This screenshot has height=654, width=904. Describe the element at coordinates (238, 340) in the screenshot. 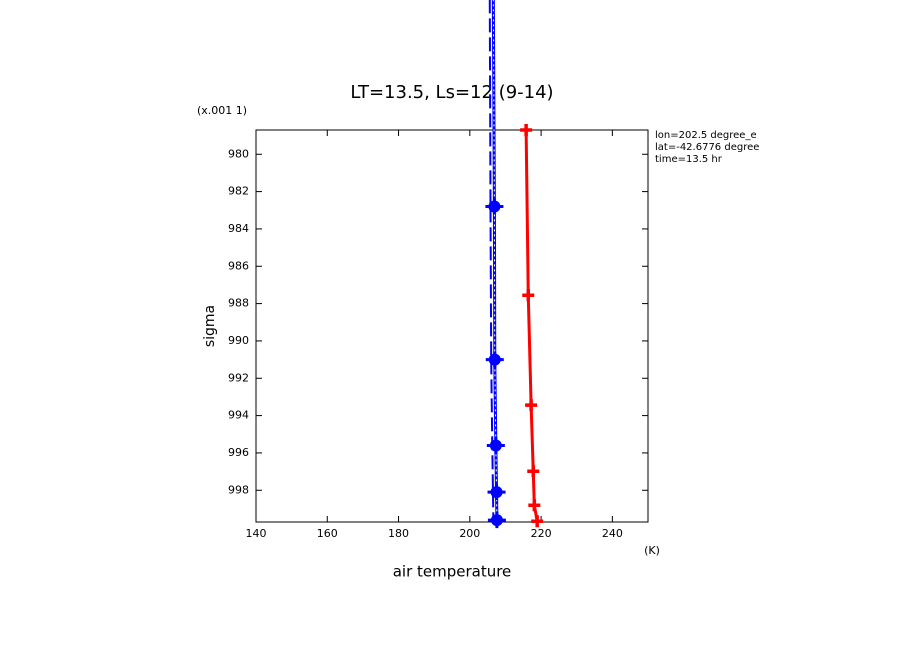

I see `y-tick-label: 990` at that location.